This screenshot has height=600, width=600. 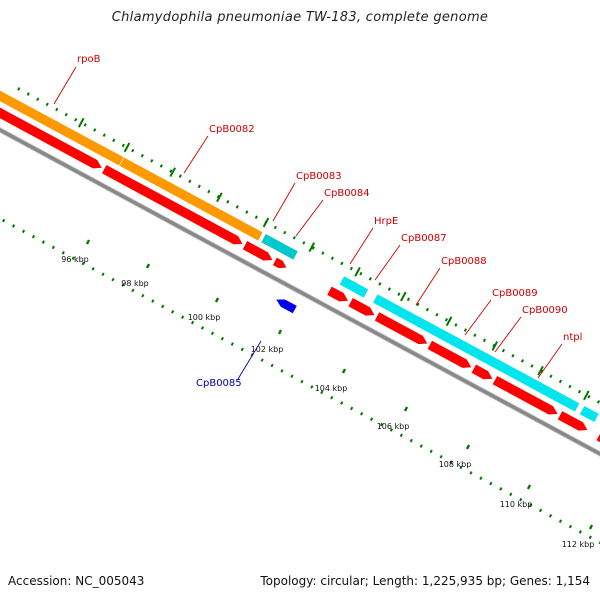 What do you see at coordinates (347, 193) in the screenshot?
I see `gene-label-CpB0084: CpB0084` at bounding box center [347, 193].